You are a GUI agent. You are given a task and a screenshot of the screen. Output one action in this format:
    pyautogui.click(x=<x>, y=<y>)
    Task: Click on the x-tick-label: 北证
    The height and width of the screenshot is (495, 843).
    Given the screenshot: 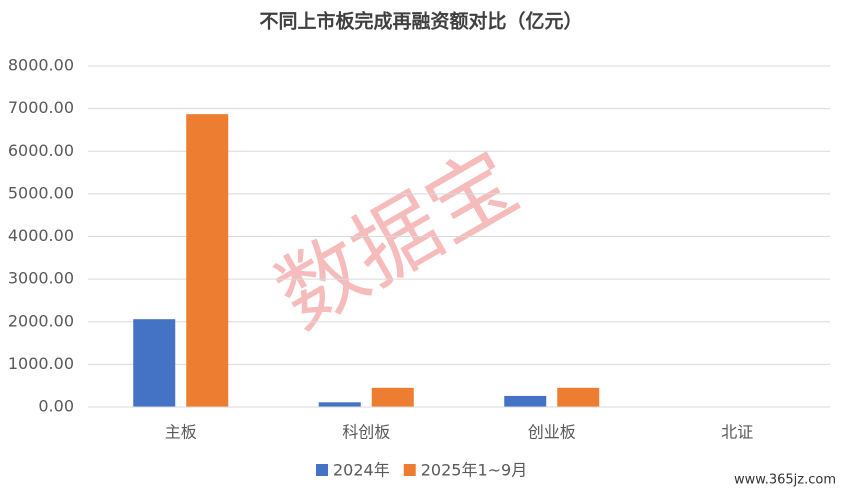 What is the action you would take?
    pyautogui.click(x=737, y=432)
    